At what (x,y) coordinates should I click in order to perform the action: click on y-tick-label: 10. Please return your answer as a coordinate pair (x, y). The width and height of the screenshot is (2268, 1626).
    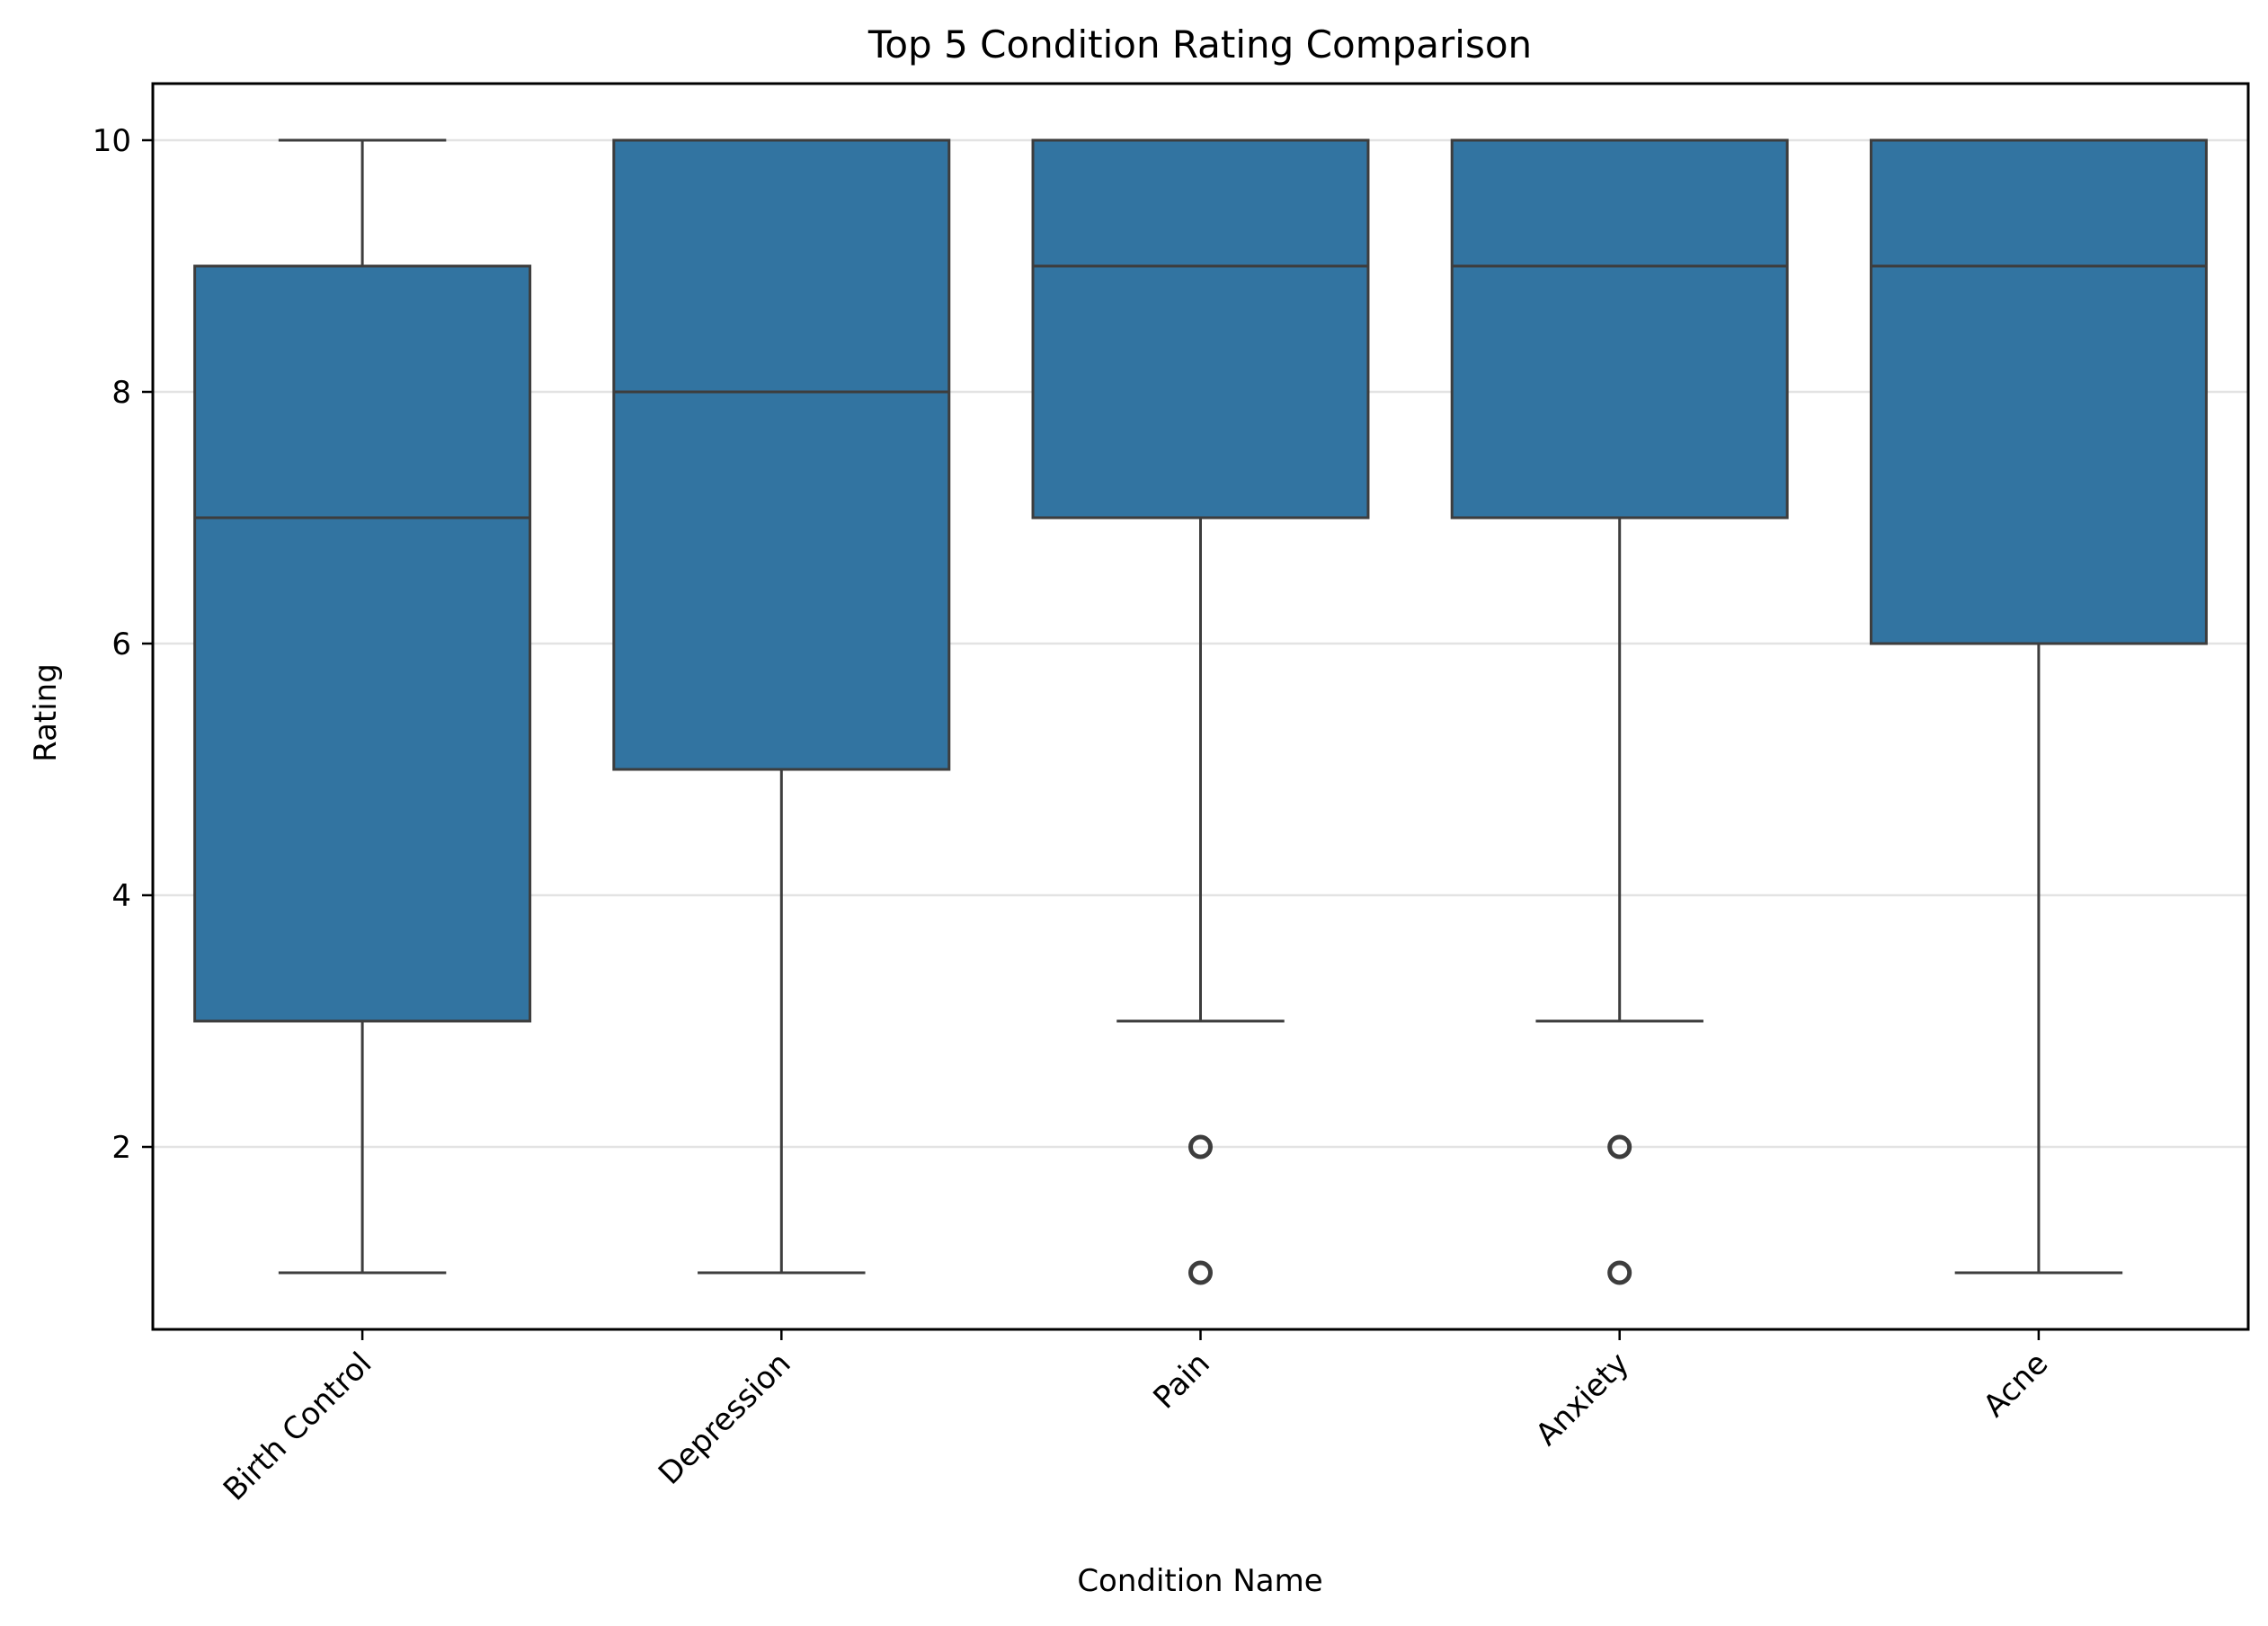
    Looking at the image, I should click on (112, 141).